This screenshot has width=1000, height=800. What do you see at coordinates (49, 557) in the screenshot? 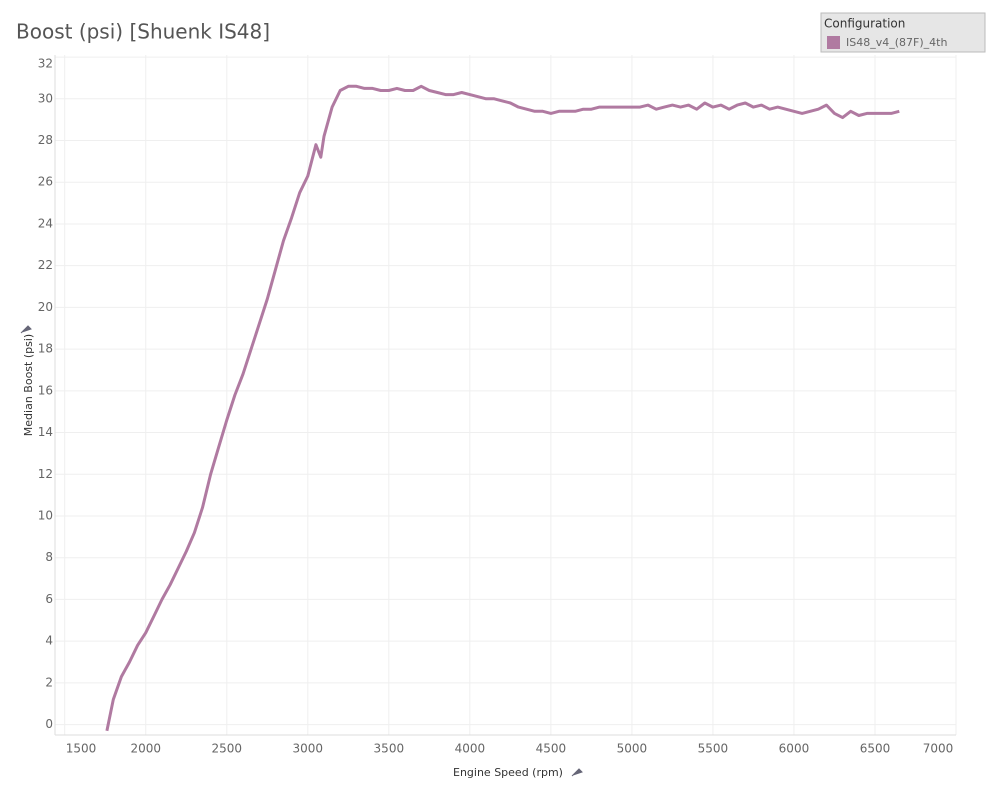
I see `y-tick-label: 8` at bounding box center [49, 557].